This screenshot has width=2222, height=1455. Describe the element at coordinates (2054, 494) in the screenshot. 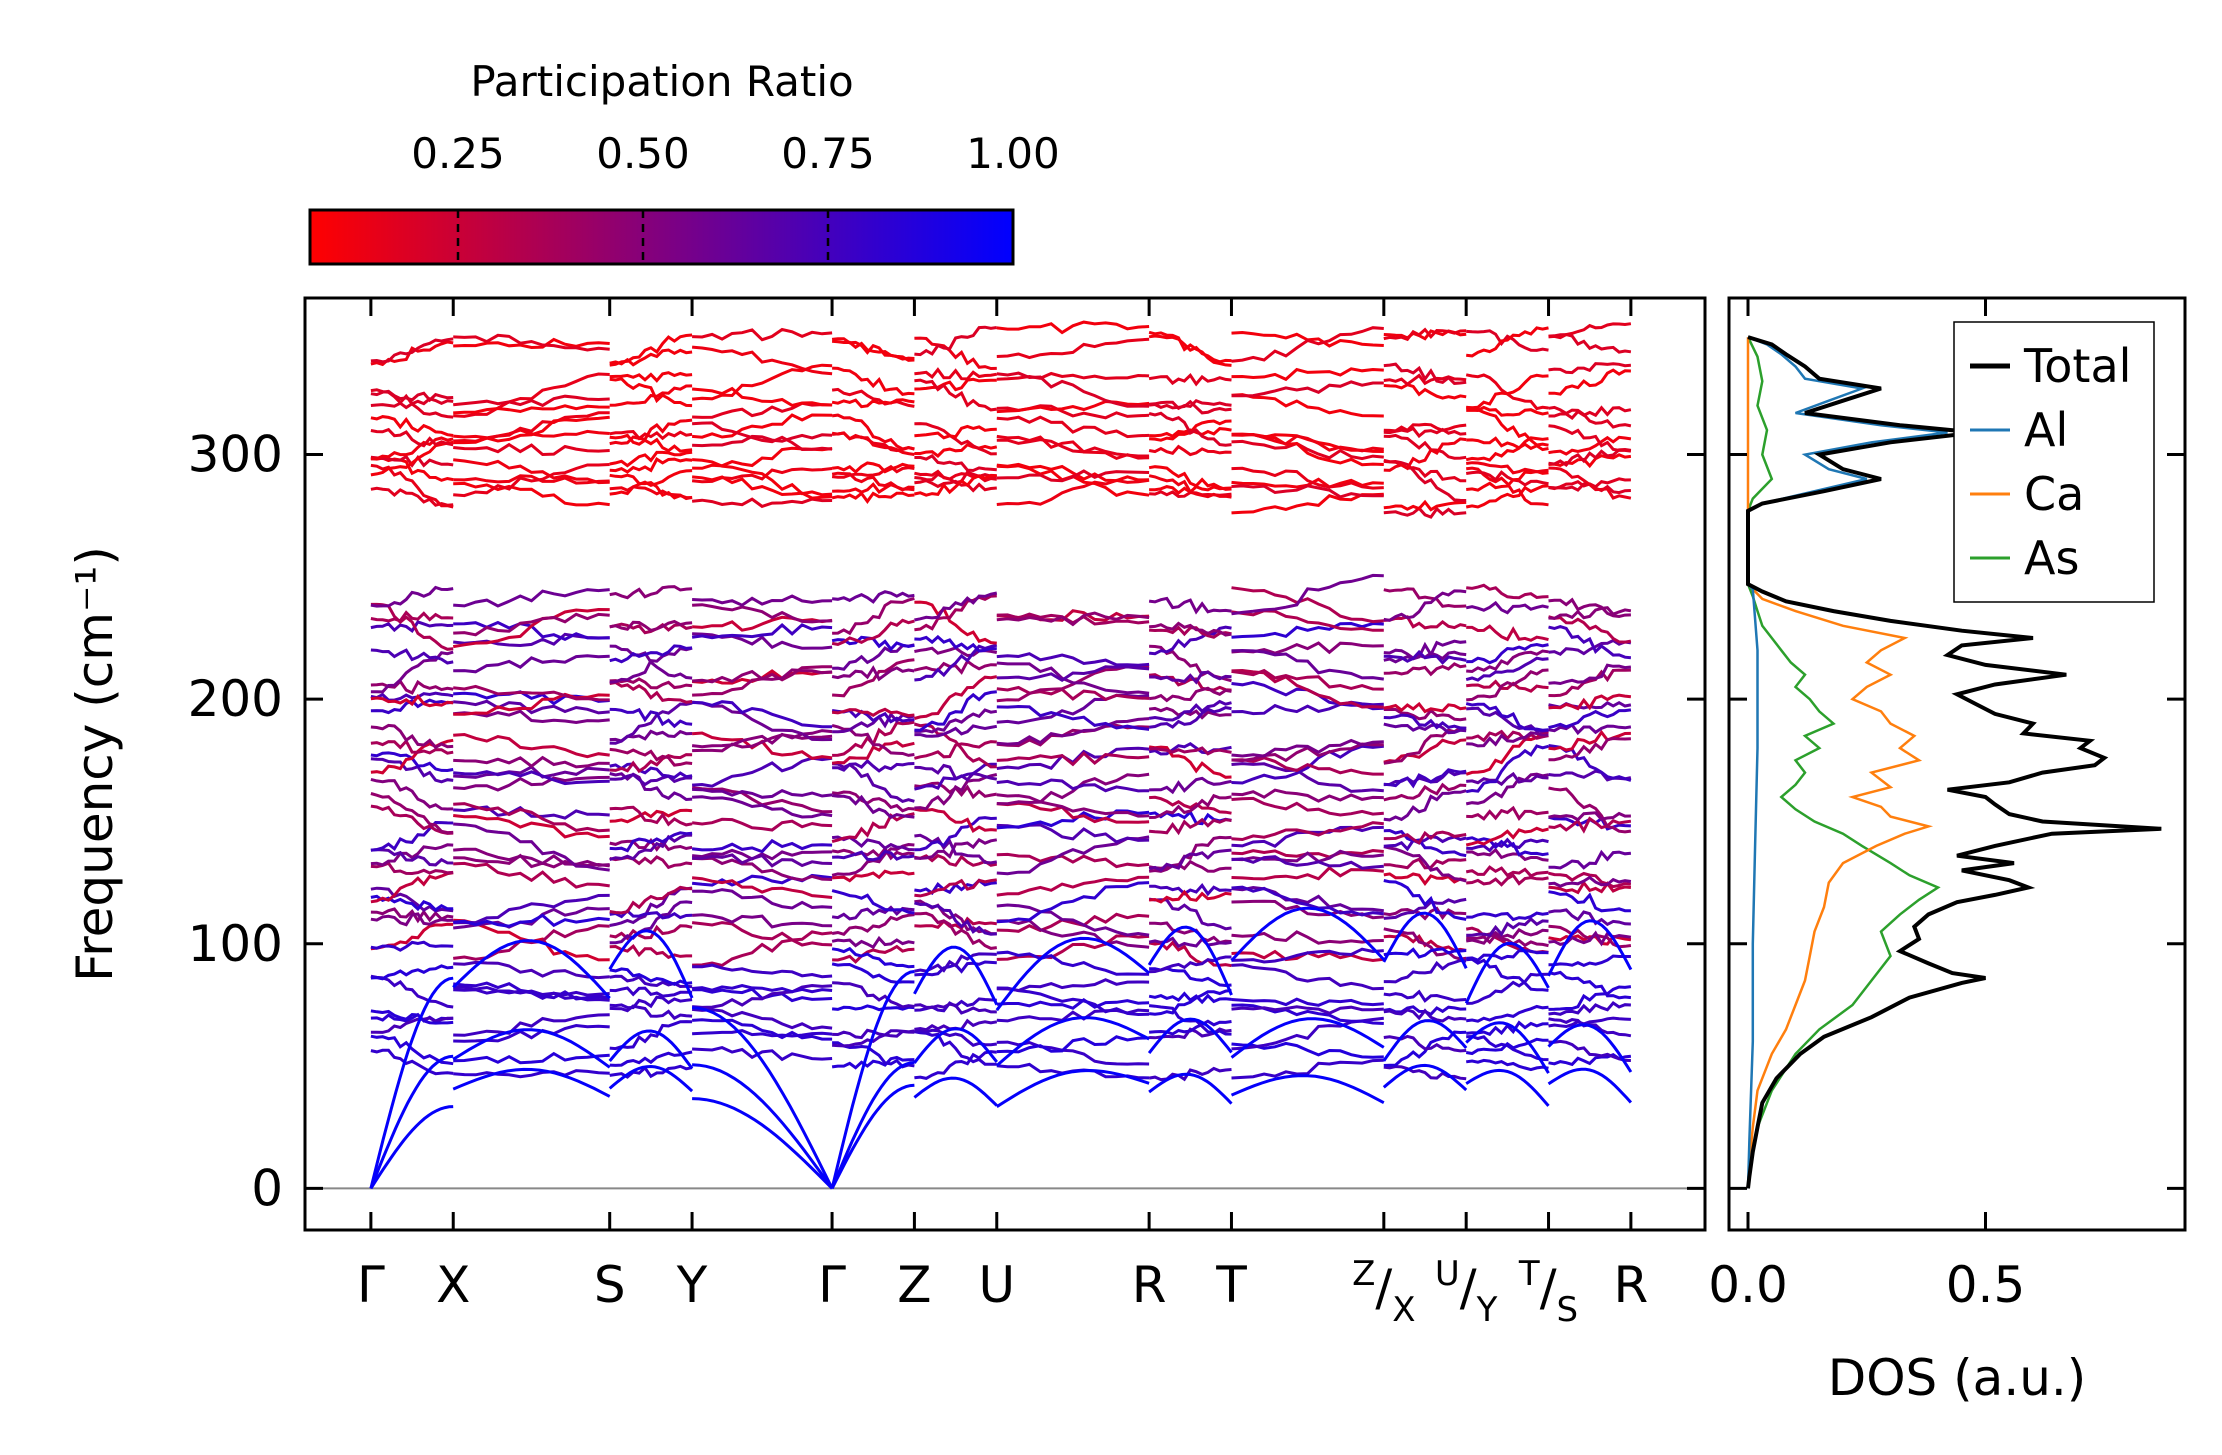

I see `legend-label: Ca` at that location.